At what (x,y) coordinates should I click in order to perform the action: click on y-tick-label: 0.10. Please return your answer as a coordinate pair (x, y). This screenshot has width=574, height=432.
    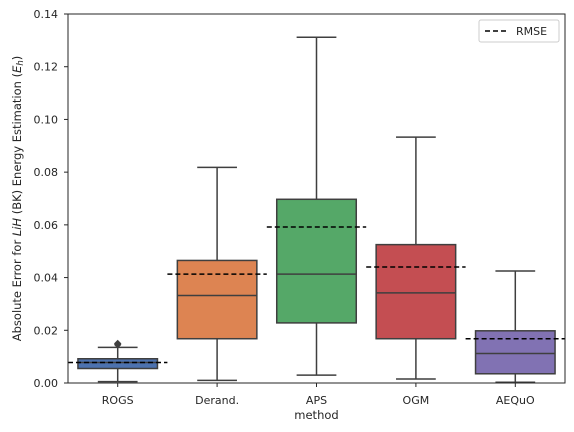
    Looking at the image, I should click on (46, 119).